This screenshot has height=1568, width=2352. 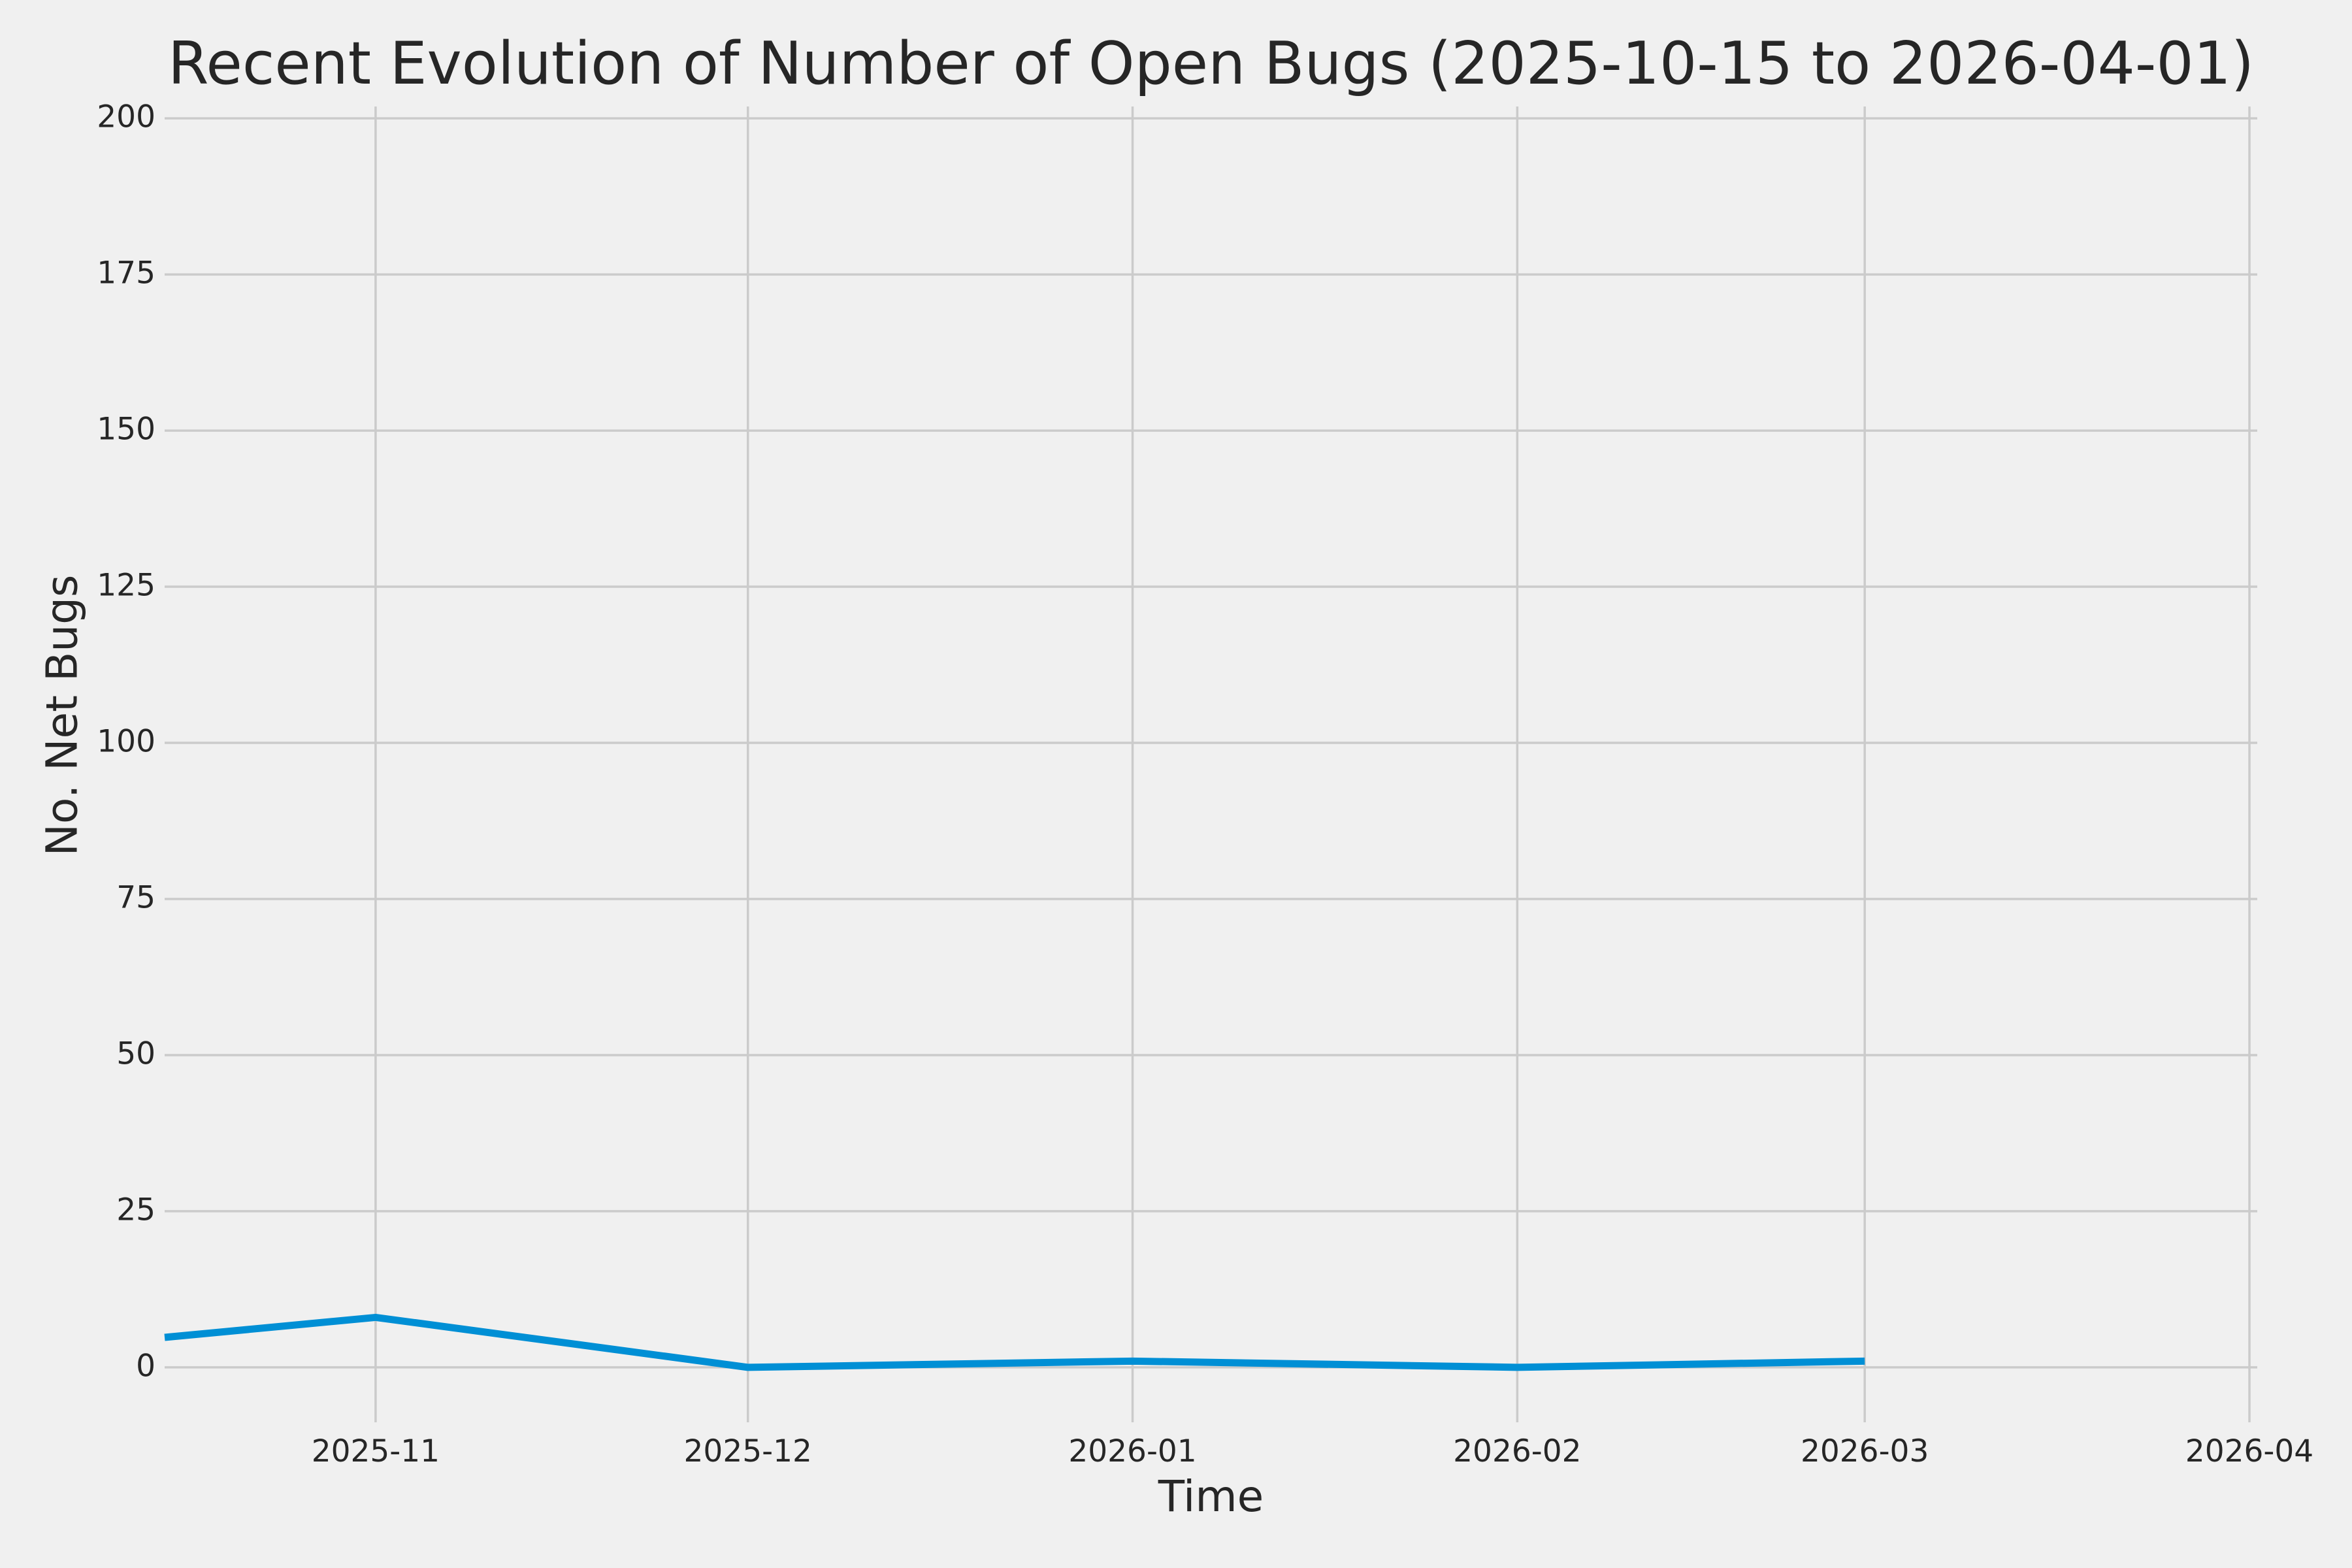 What do you see at coordinates (126, 429) in the screenshot?
I see `y-tick-label: 150` at bounding box center [126, 429].